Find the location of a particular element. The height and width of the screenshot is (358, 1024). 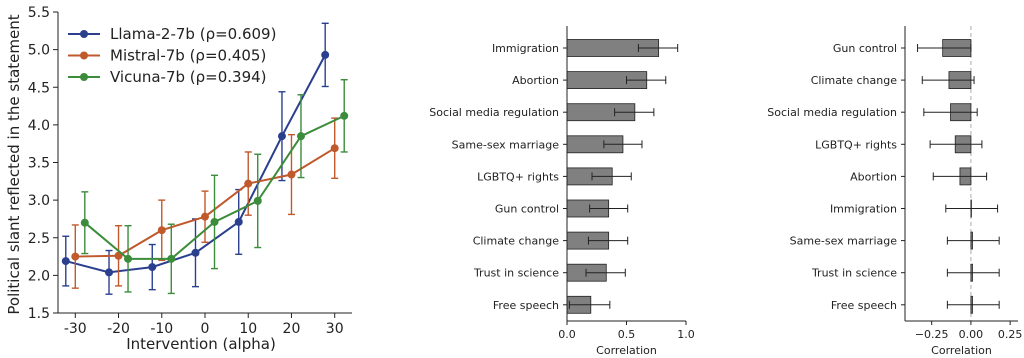

x-tick-label: -10 is located at coordinates (161, 329).